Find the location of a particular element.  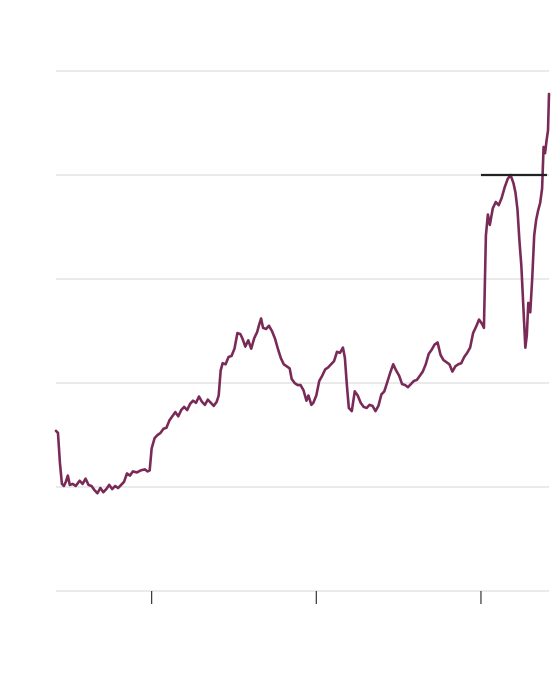

x-axis is located at coordinates (316, 597).